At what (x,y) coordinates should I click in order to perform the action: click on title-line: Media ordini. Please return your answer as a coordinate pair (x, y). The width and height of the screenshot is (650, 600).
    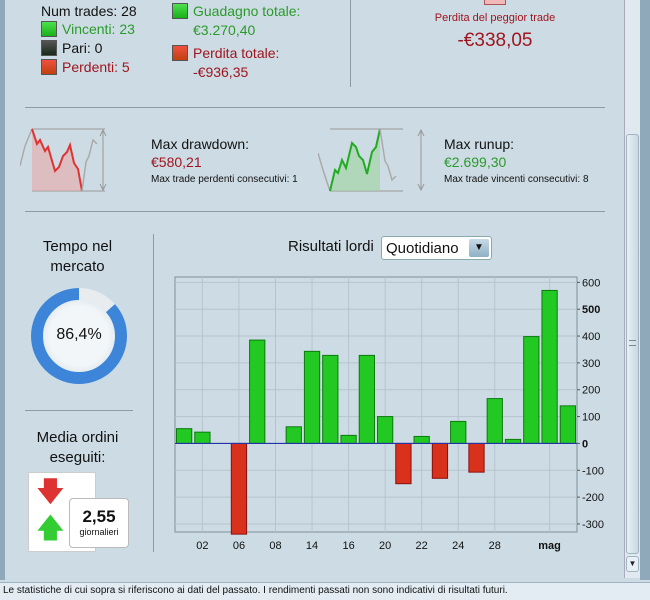
    Looking at the image, I should click on (77, 437).